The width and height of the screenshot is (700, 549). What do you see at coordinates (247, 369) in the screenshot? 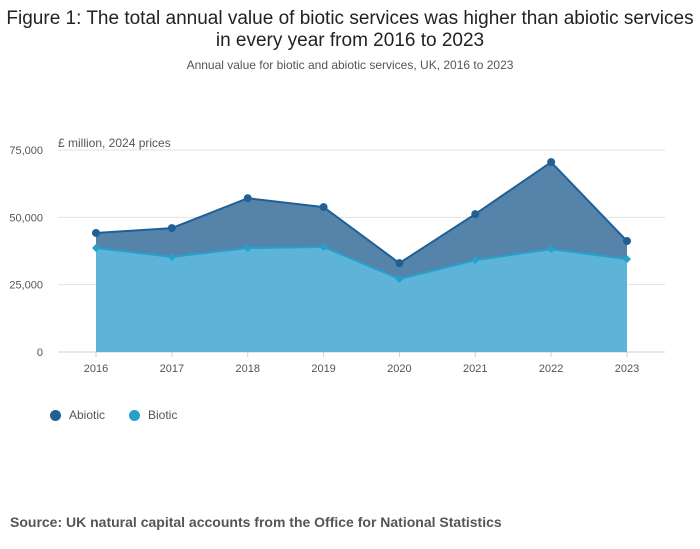
I see `x-tick-label: 2018` at bounding box center [247, 369].